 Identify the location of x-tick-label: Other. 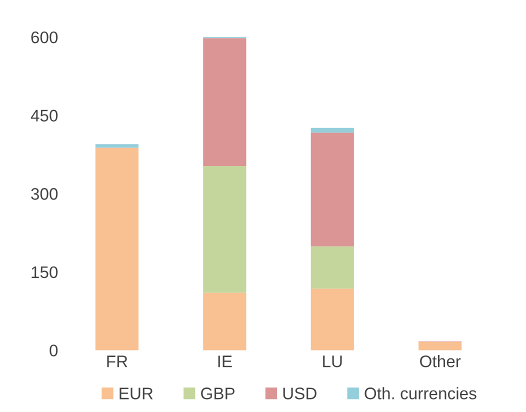
(440, 361).